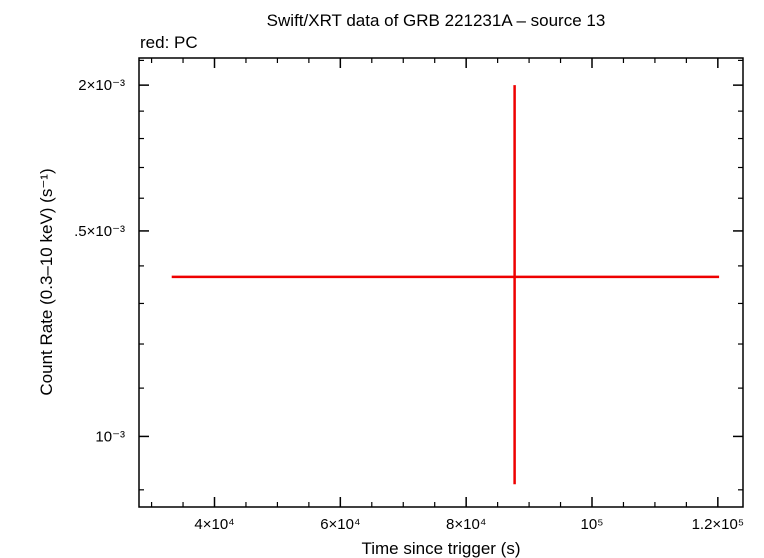 The image size is (764, 558). I want to click on chart-subtitle: red: PC, so click(169, 42).